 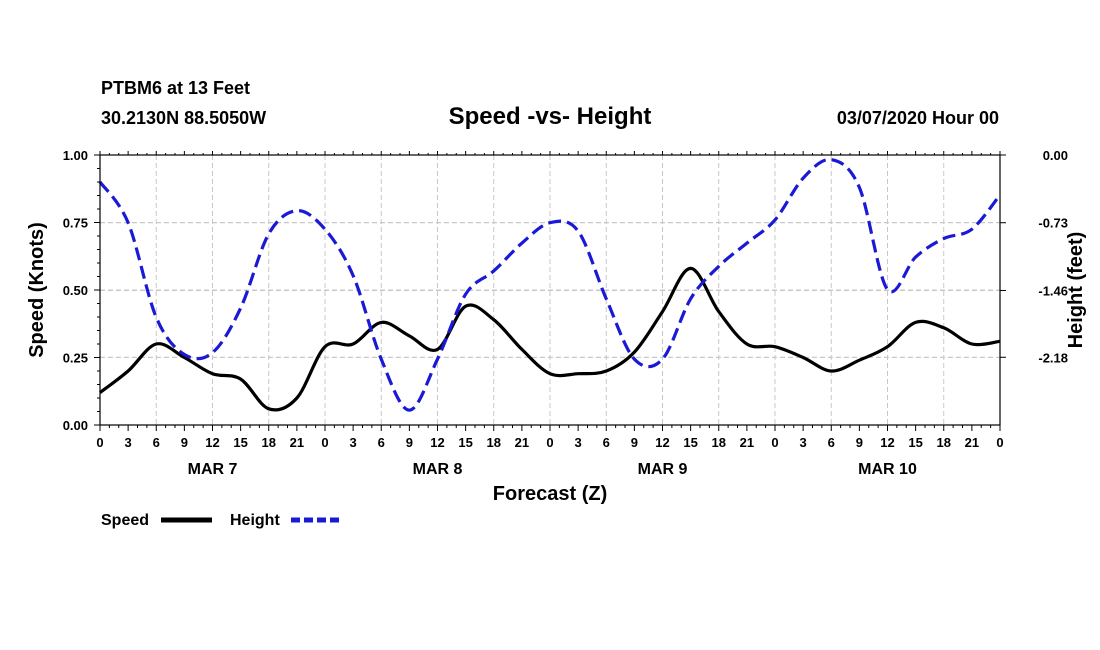 I want to click on left-tick-label: 0.75, so click(x=75, y=223).